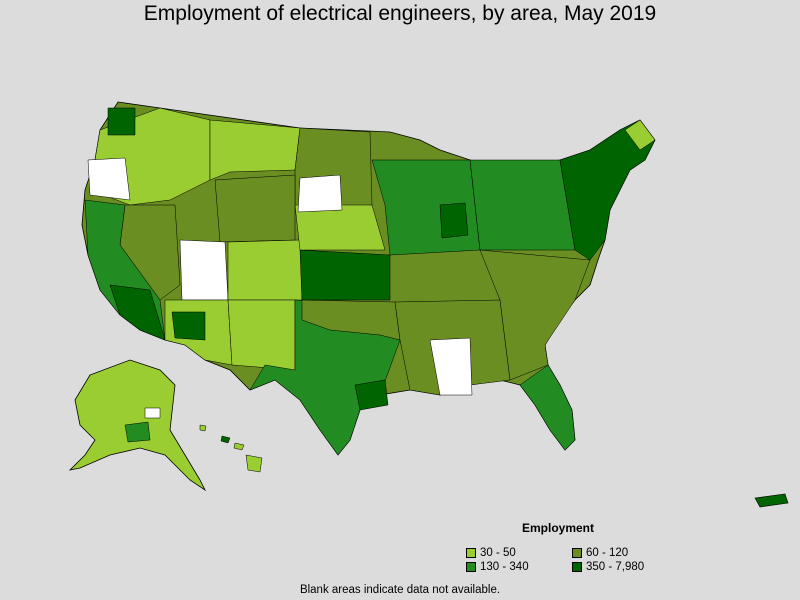 This screenshot has width=800, height=600. I want to click on alaska-anchorage, so click(137, 432).